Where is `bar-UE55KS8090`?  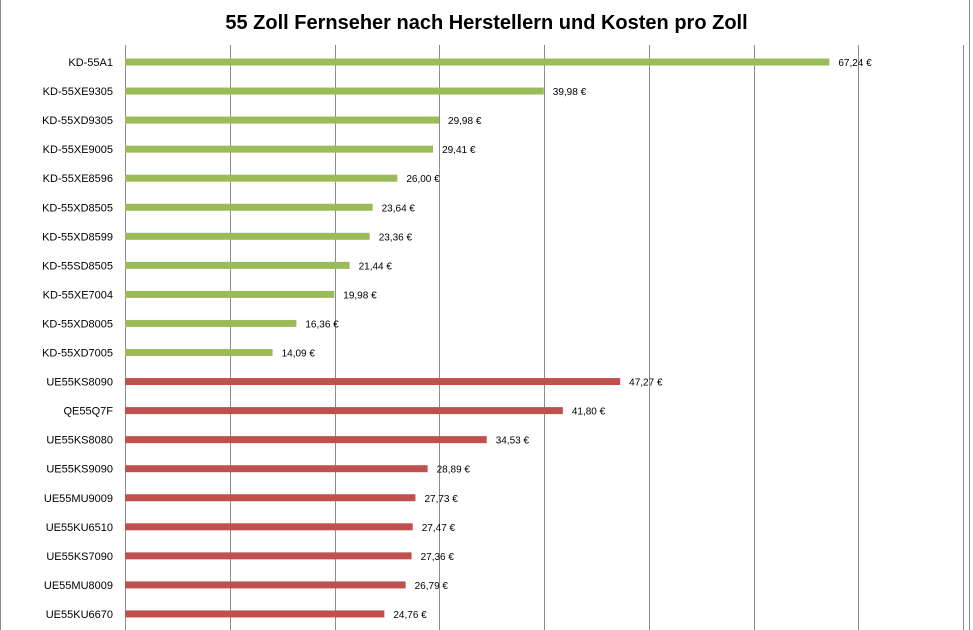
bar-UE55KS8090 is located at coordinates (373, 382).